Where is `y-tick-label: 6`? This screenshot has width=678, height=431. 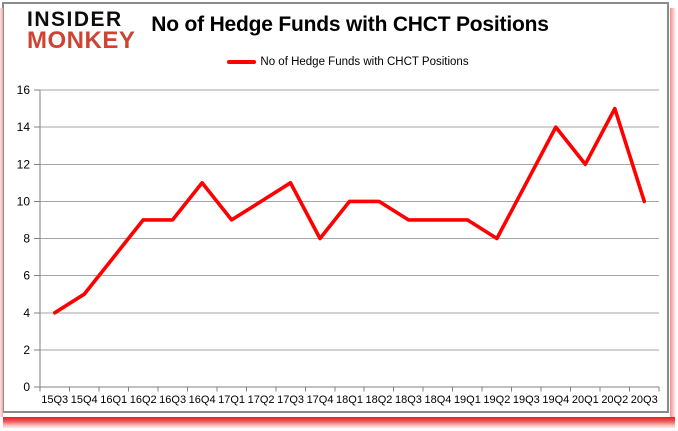 y-tick-label: 6 is located at coordinates (26, 276).